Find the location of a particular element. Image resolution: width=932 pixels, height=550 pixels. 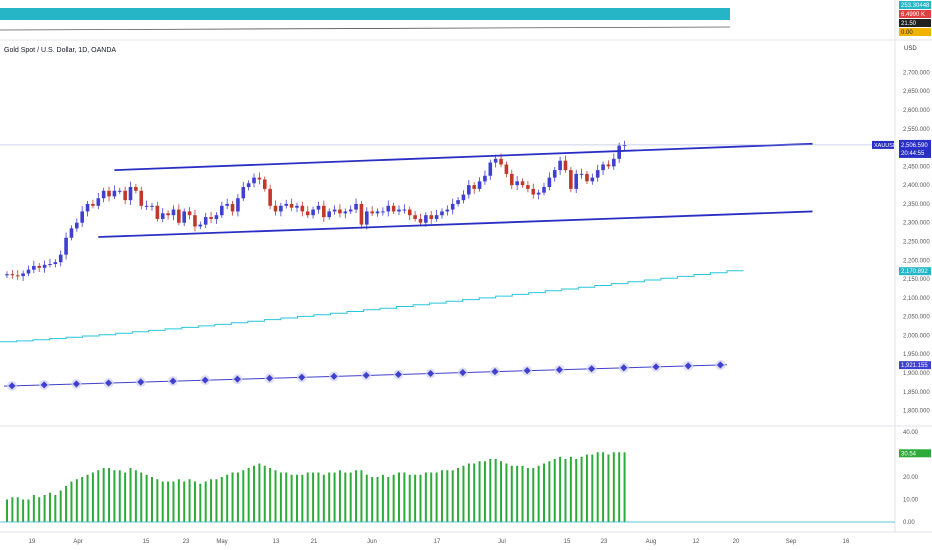

currency-label: USD is located at coordinates (910, 49).